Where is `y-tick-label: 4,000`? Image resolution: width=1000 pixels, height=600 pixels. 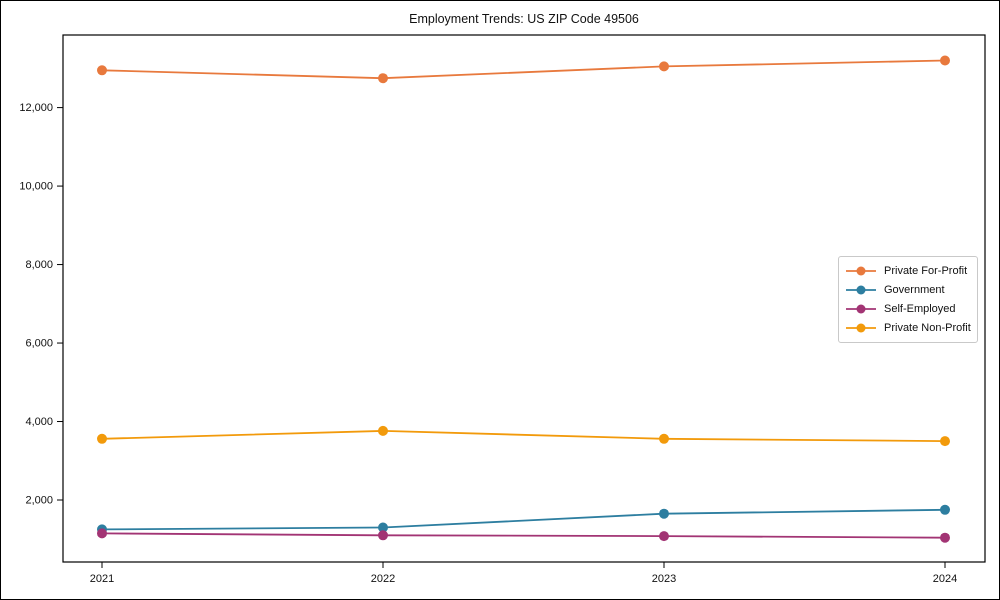
y-tick-label: 4,000 is located at coordinates (39, 422).